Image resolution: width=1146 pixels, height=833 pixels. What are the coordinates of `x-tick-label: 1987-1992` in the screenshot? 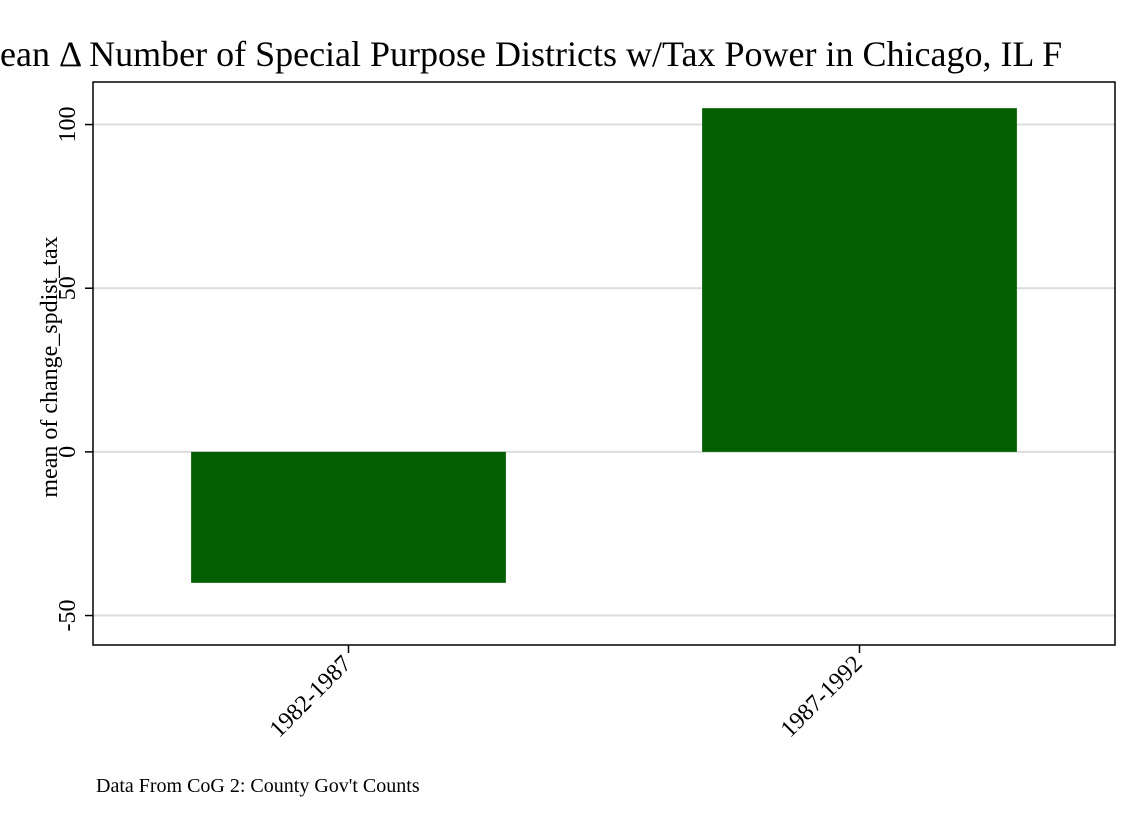 It's located at (822, 697).